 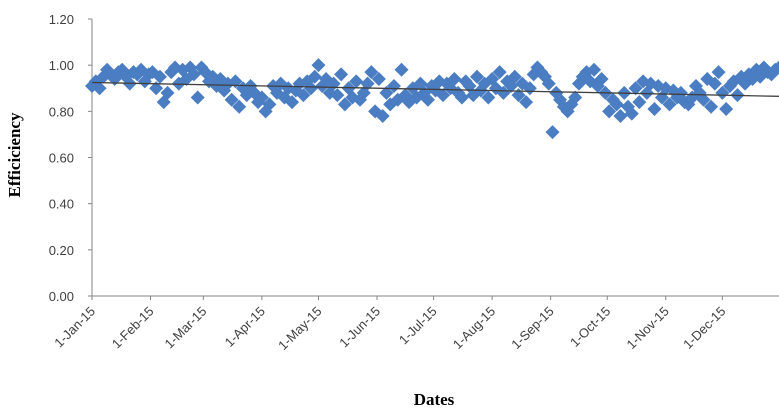 What do you see at coordinates (359, 327) in the screenshot?
I see `x-tick-label: 1-Jun-15` at bounding box center [359, 327].